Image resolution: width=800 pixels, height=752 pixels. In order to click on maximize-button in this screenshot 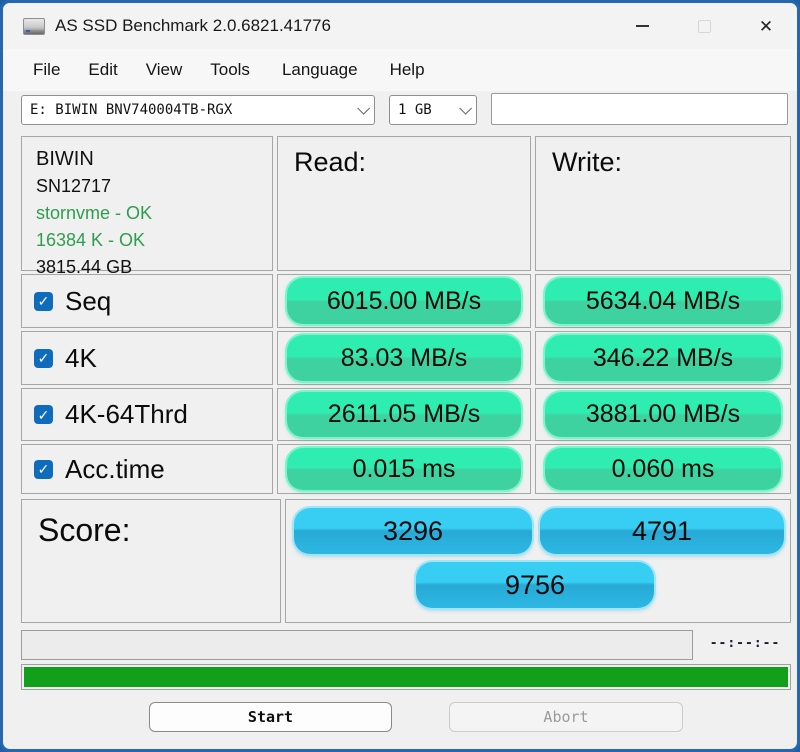, I will do `click(704, 26)`.